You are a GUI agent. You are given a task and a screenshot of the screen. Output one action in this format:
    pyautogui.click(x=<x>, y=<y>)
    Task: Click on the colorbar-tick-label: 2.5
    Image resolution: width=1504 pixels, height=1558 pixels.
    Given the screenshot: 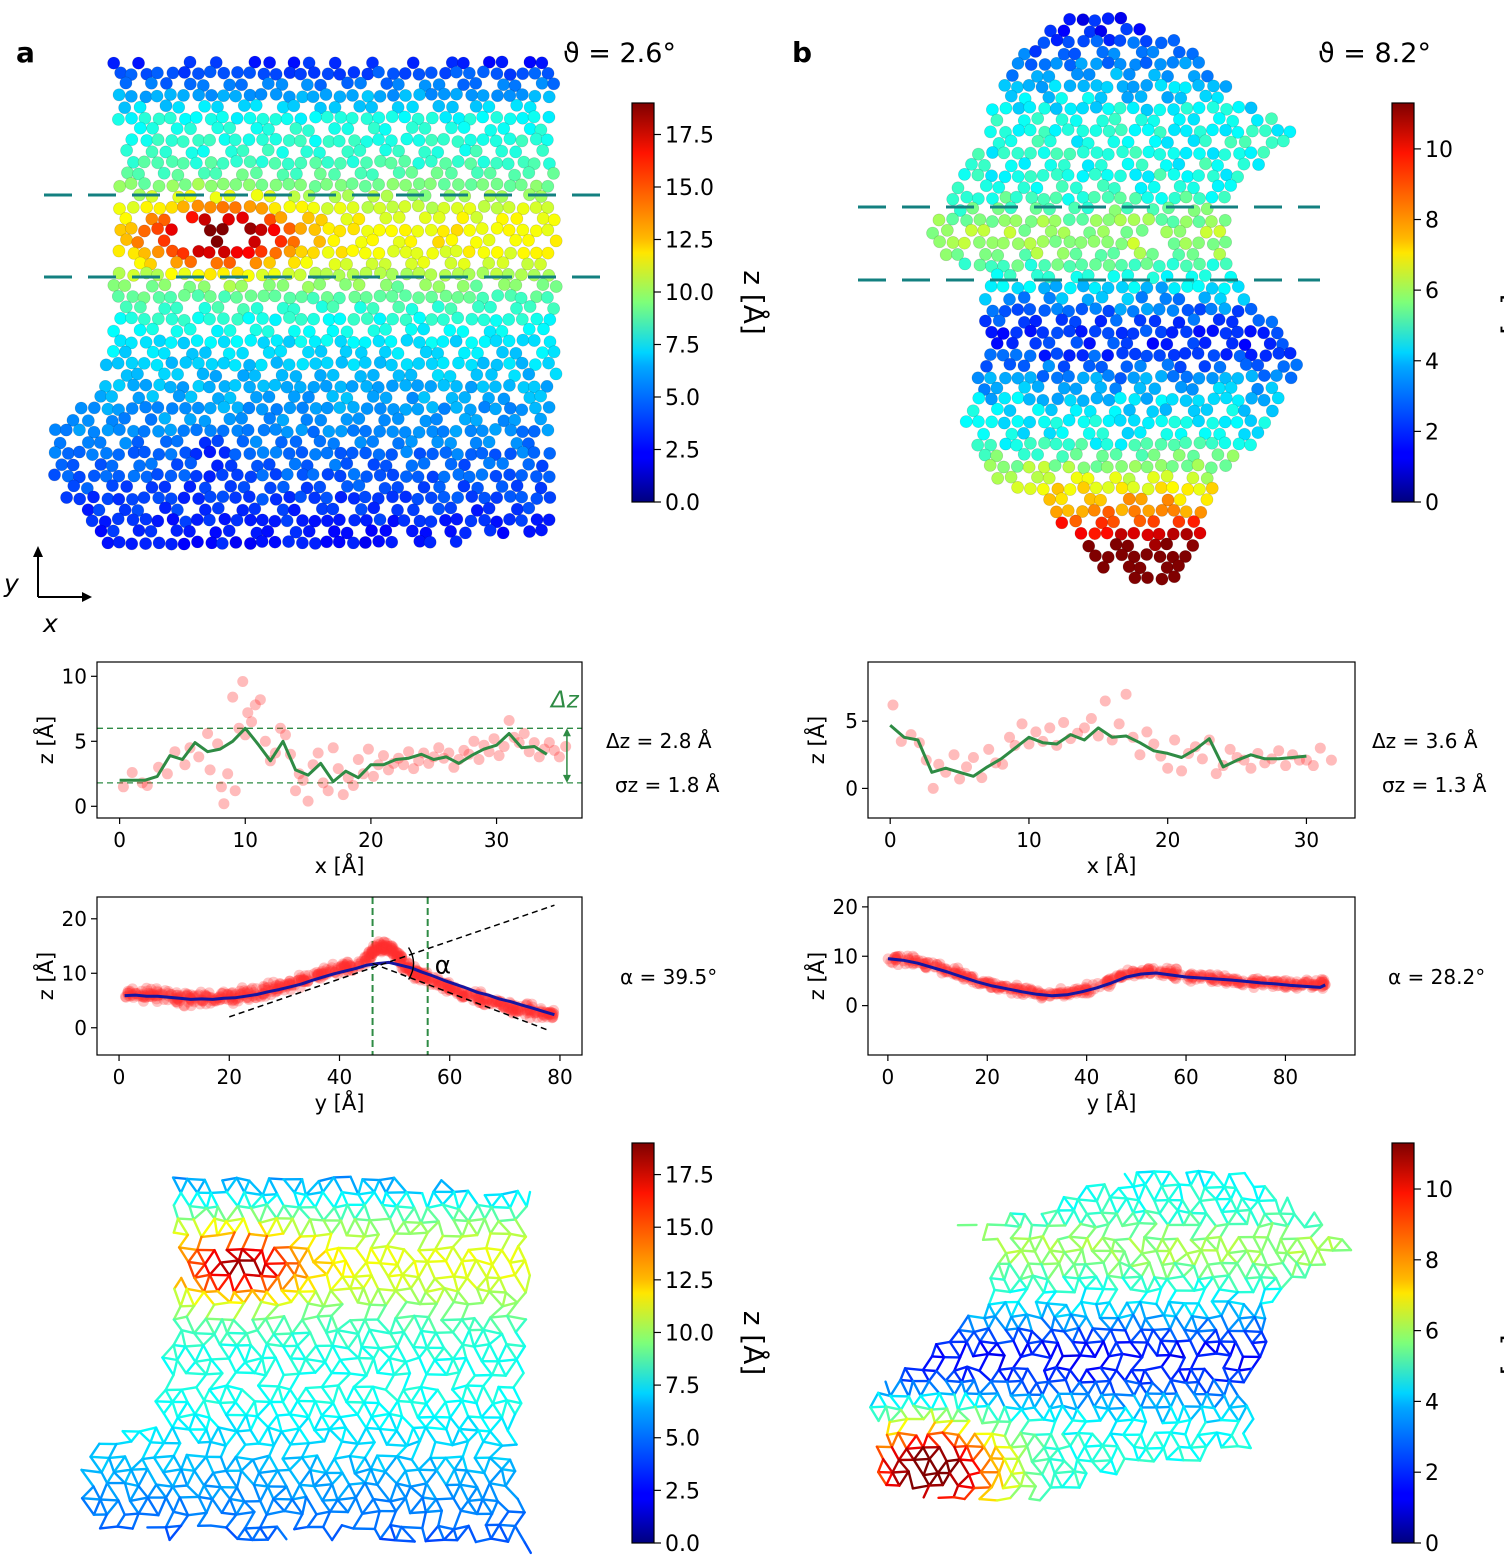 What is the action you would take?
    pyautogui.click(x=682, y=1491)
    